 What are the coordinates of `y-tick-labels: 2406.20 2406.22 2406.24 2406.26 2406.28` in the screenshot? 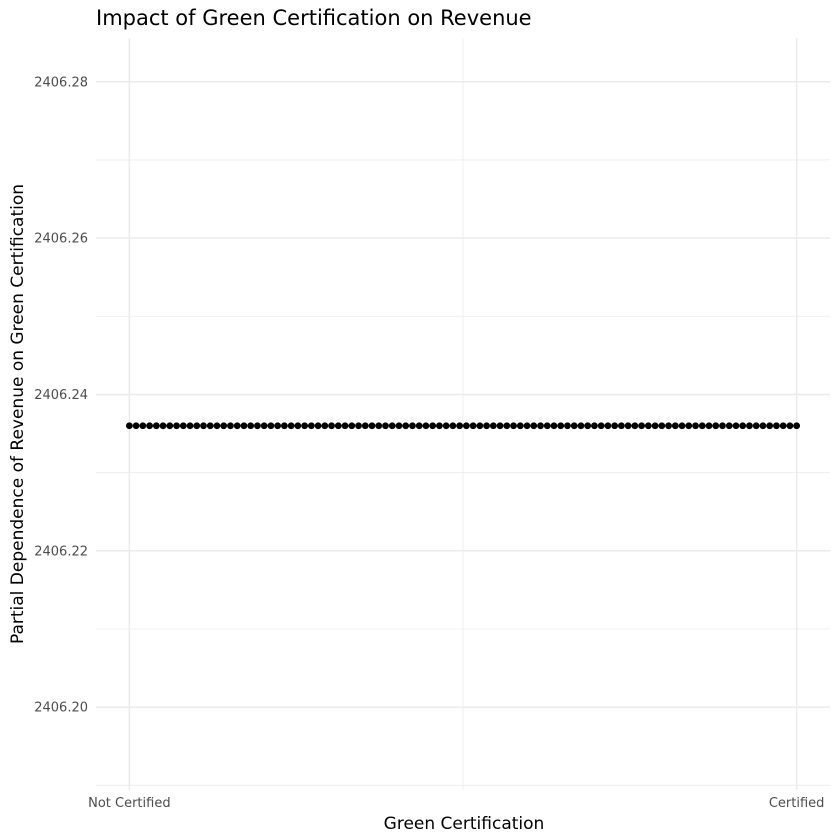 It's located at (61, 395).